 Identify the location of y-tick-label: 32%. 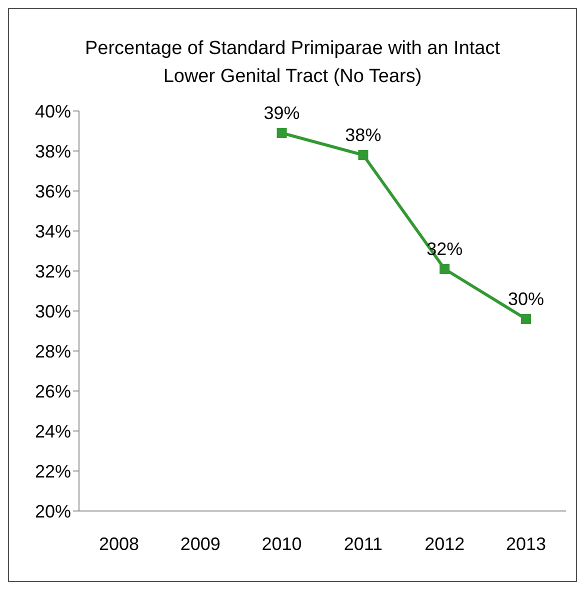
(52, 271).